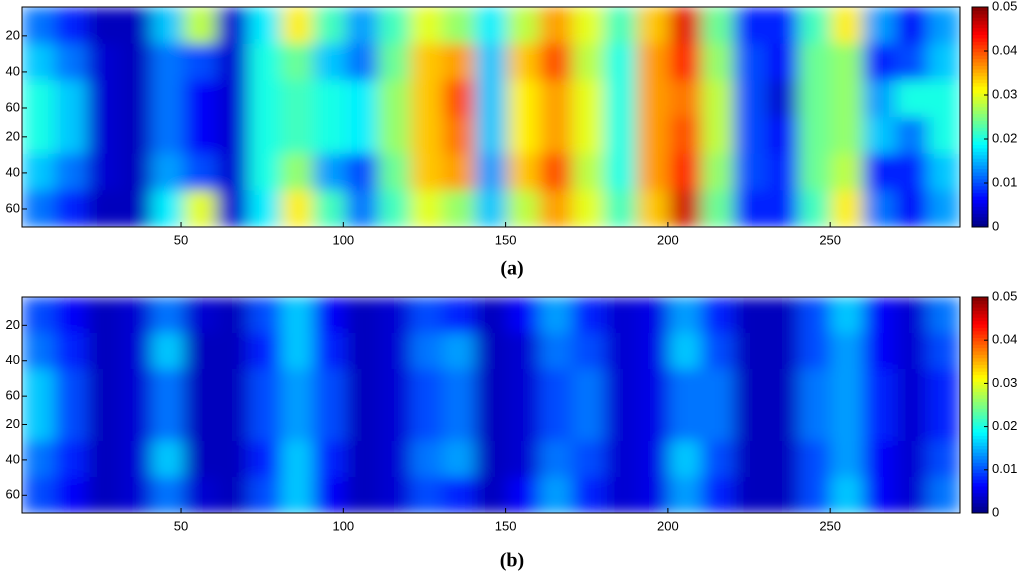  I want to click on y-tick-label: 20, so click(13, 34).